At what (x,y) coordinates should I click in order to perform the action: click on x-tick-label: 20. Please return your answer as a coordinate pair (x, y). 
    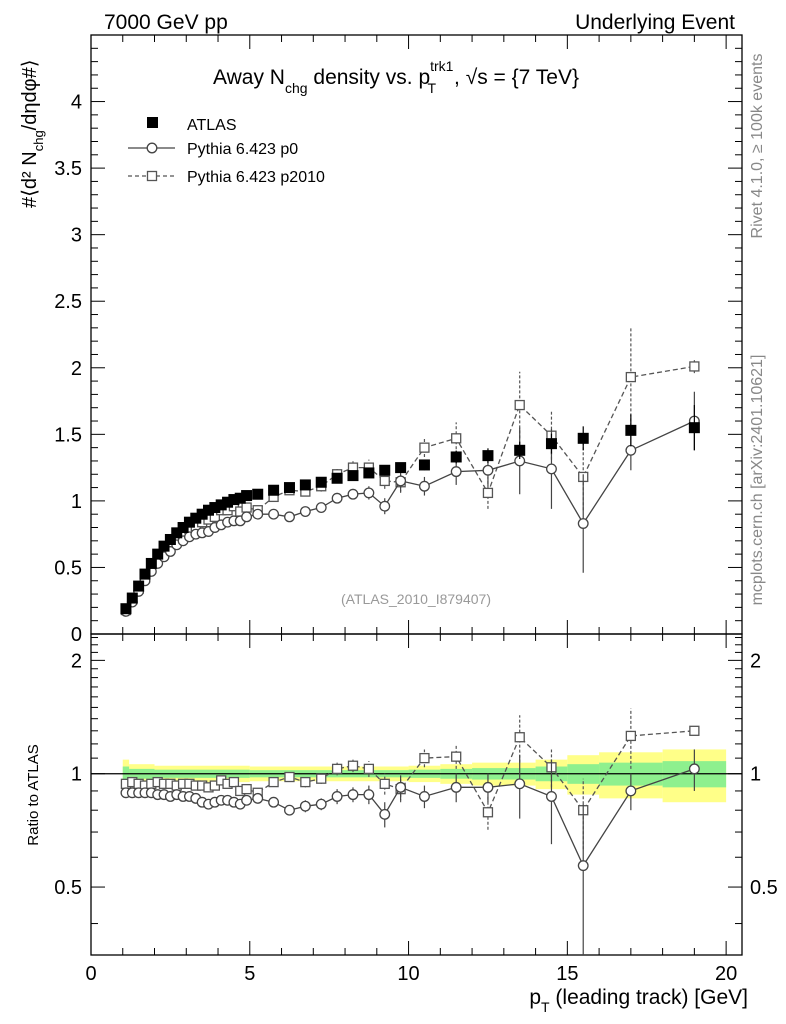
    Looking at the image, I should click on (726, 974).